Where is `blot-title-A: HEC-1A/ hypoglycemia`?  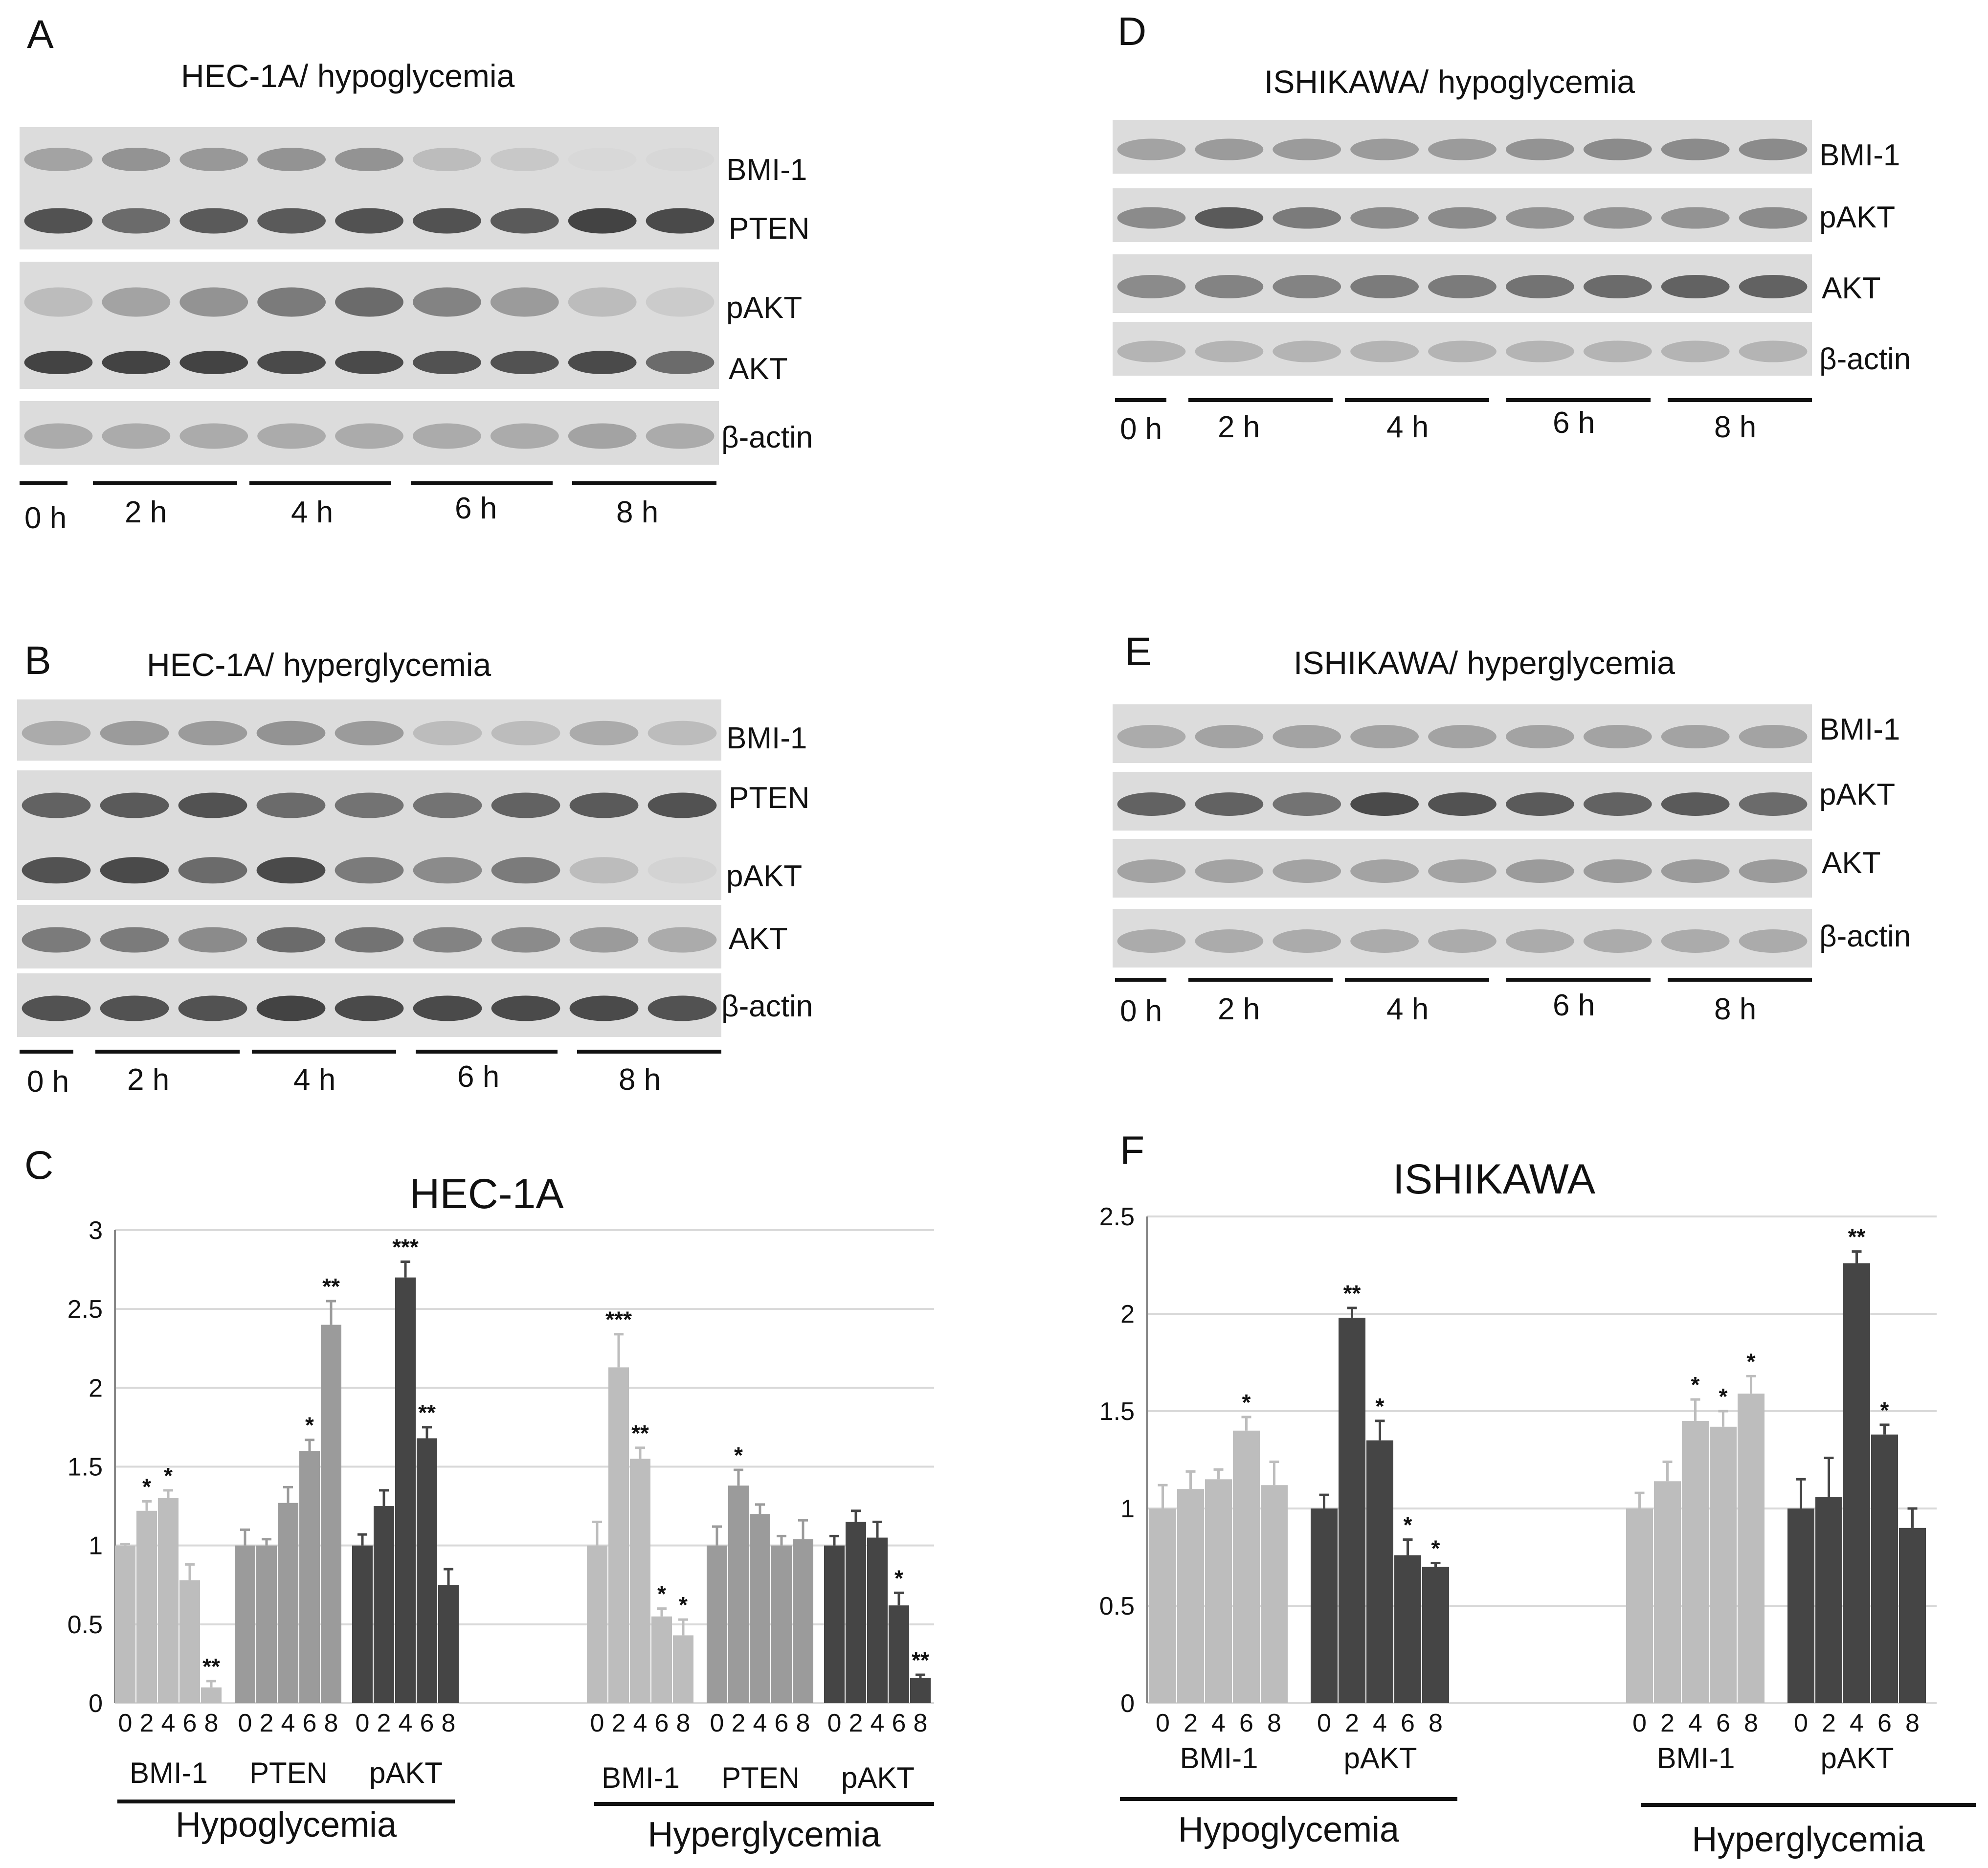
blot-title-A: HEC-1A/ hypoglycemia is located at coordinates (348, 76).